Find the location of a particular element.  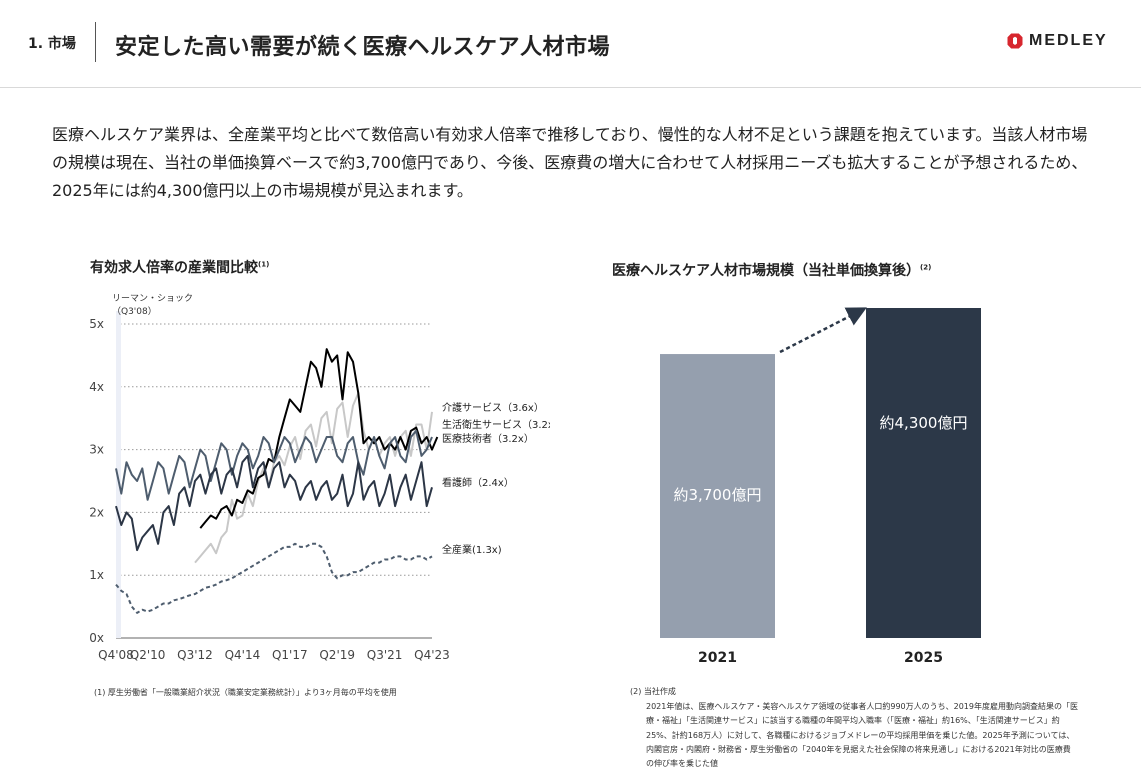

series-line-看護師 is located at coordinates (274, 503).